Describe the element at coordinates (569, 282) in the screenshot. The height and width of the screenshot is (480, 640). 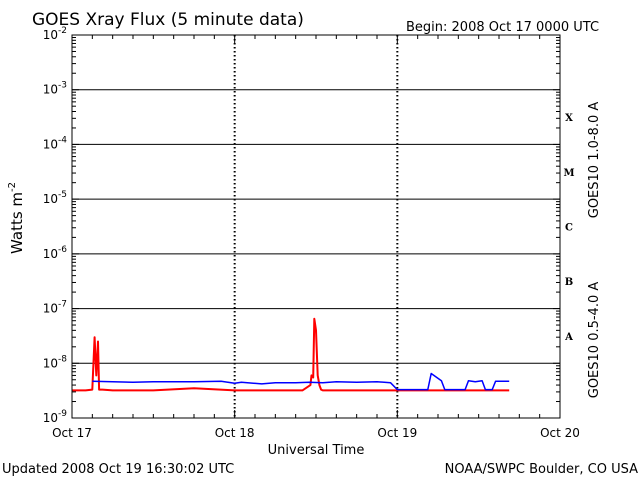
I see `flare-class-label: B` at that location.